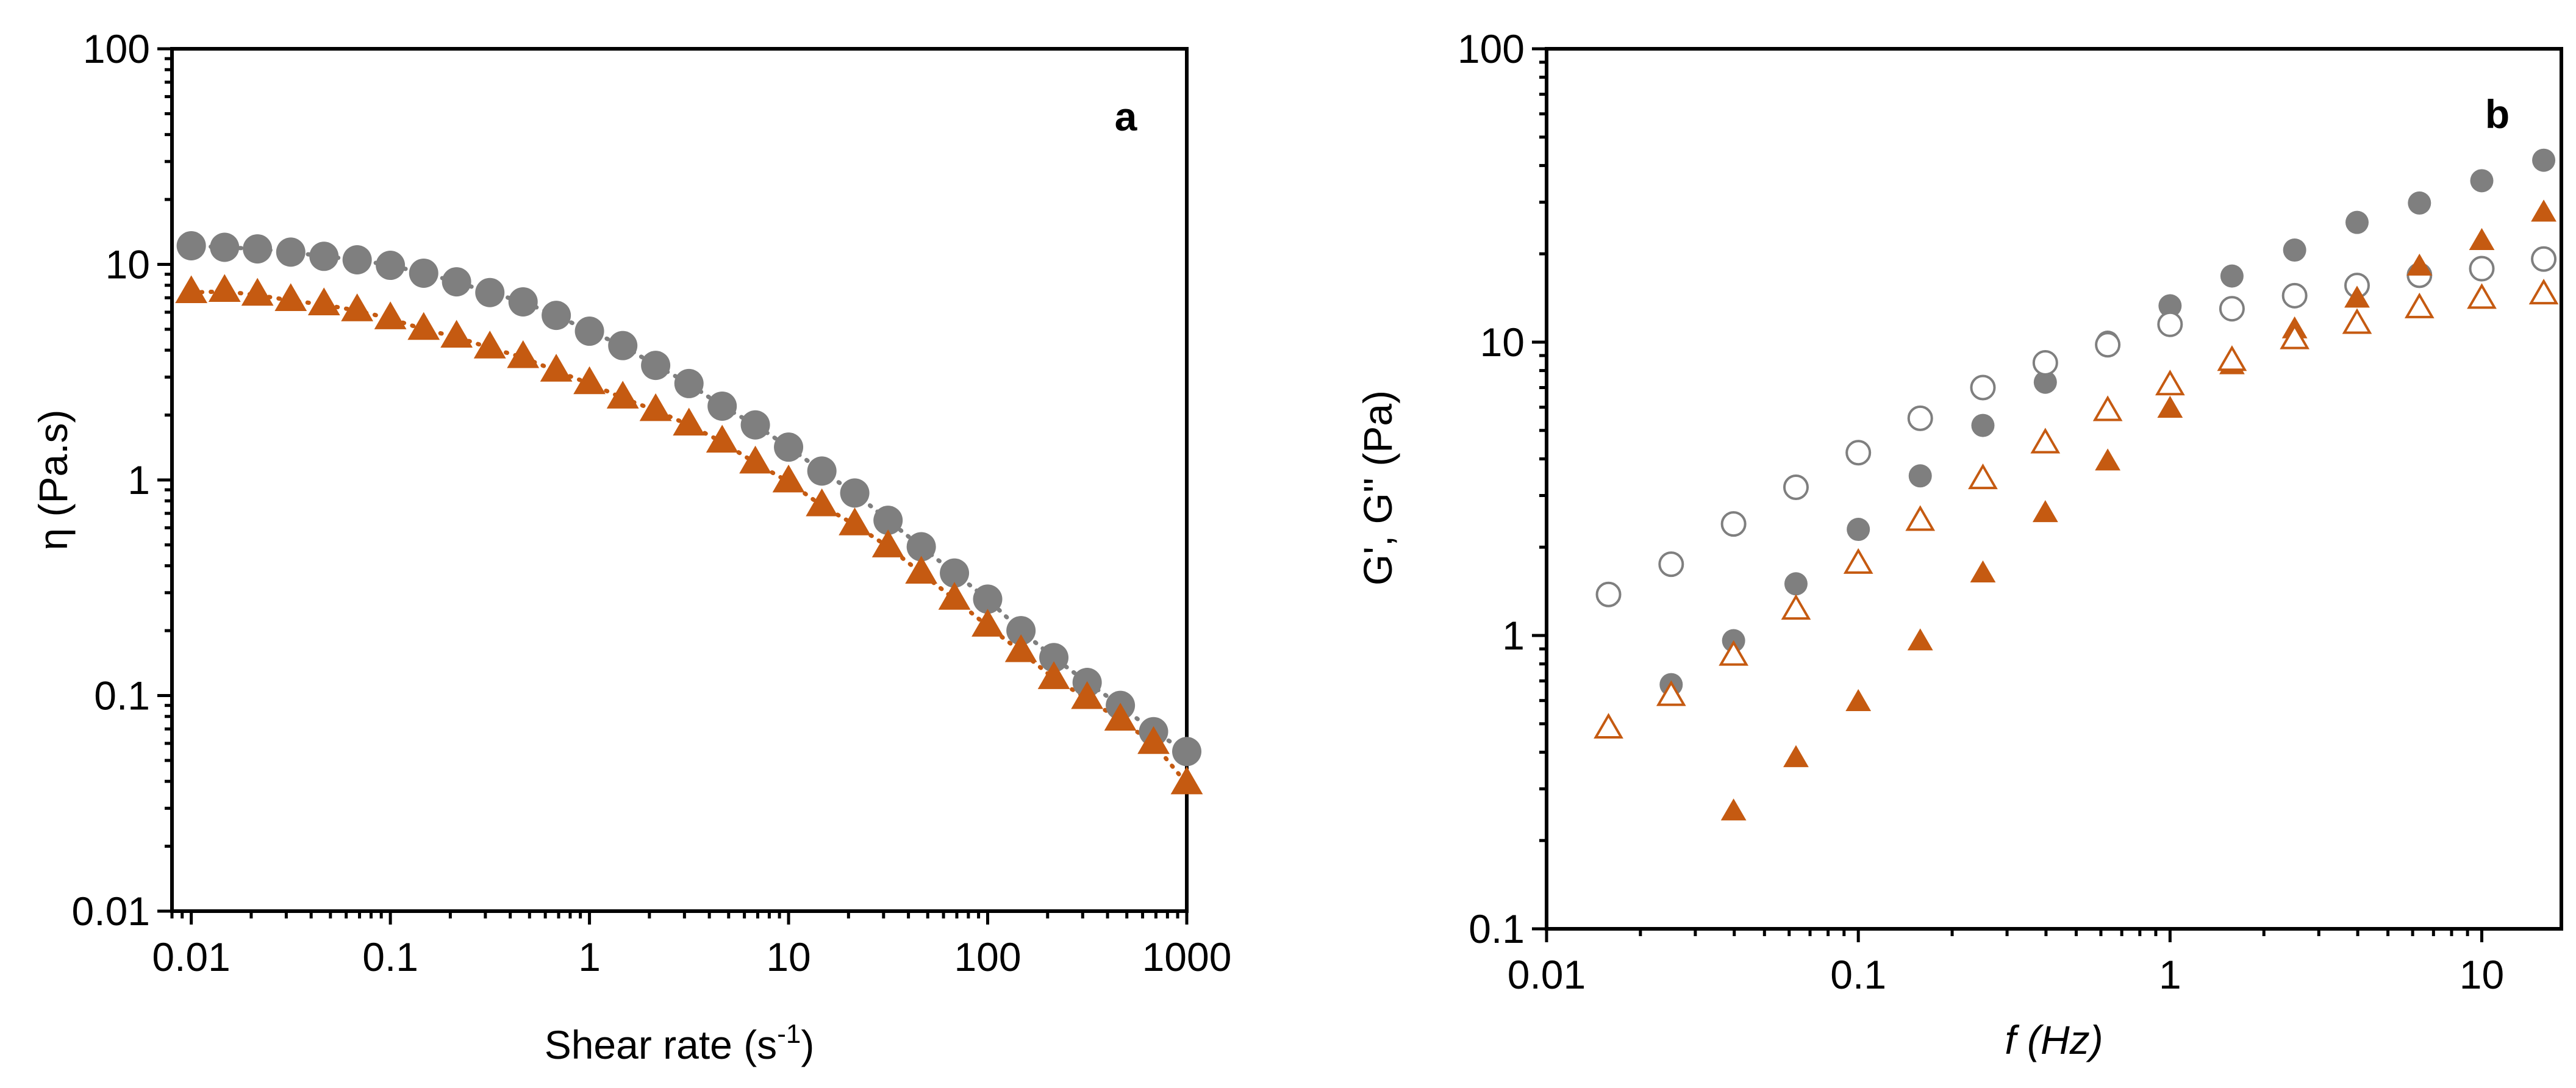  I want to click on panel-a-y-axis-title: η (Pa.s), so click(53, 479).